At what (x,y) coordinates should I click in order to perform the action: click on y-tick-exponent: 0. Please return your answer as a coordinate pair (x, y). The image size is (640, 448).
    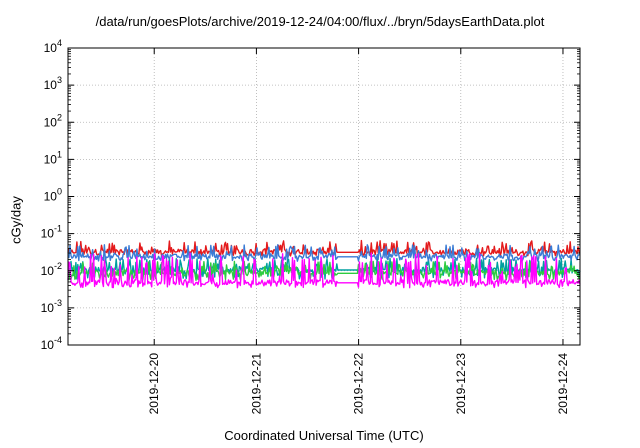
    Looking at the image, I should click on (59, 192).